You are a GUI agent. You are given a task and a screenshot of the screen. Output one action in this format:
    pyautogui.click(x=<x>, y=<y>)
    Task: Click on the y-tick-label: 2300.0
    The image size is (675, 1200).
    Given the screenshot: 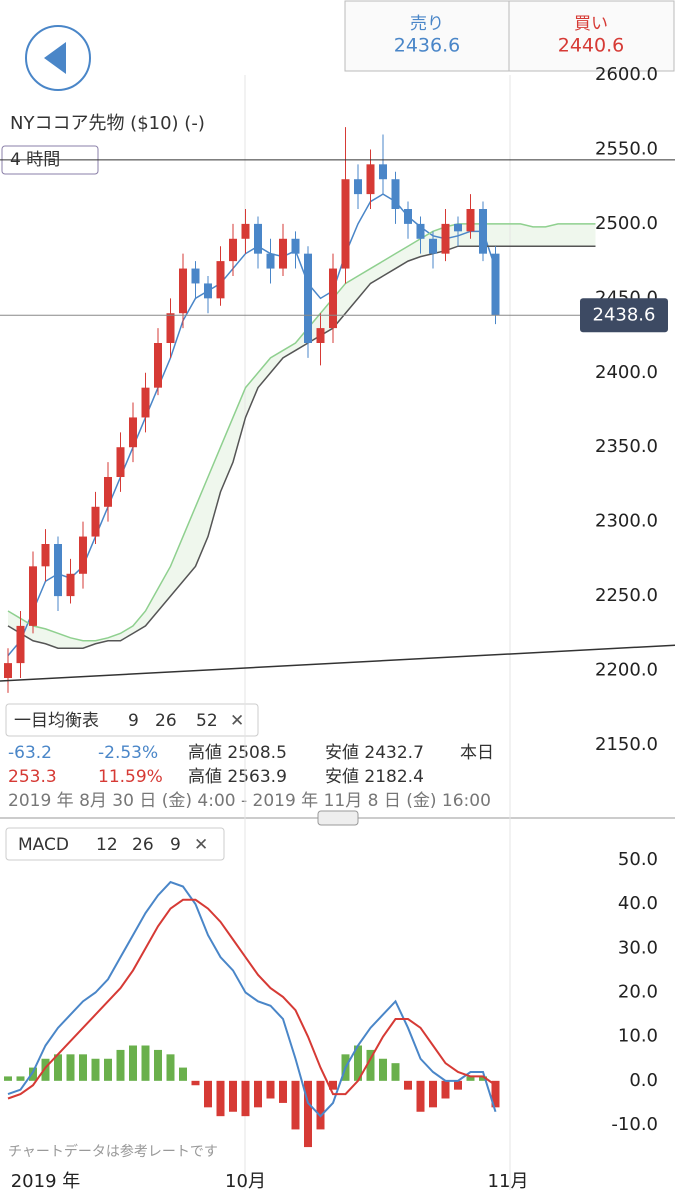 What is the action you would take?
    pyautogui.click(x=626, y=521)
    